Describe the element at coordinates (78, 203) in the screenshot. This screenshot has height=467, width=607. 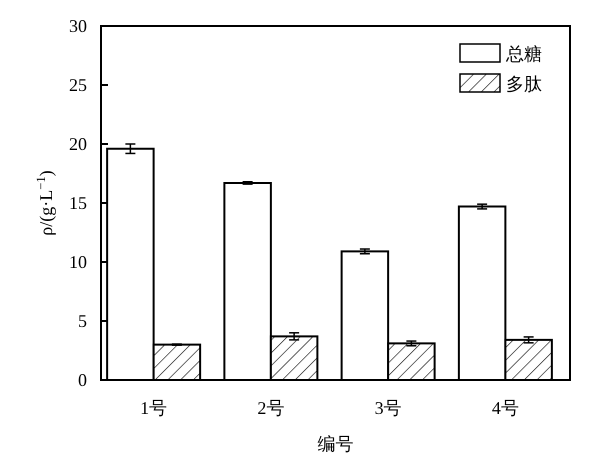
I see `y-tick-label: 15` at that location.